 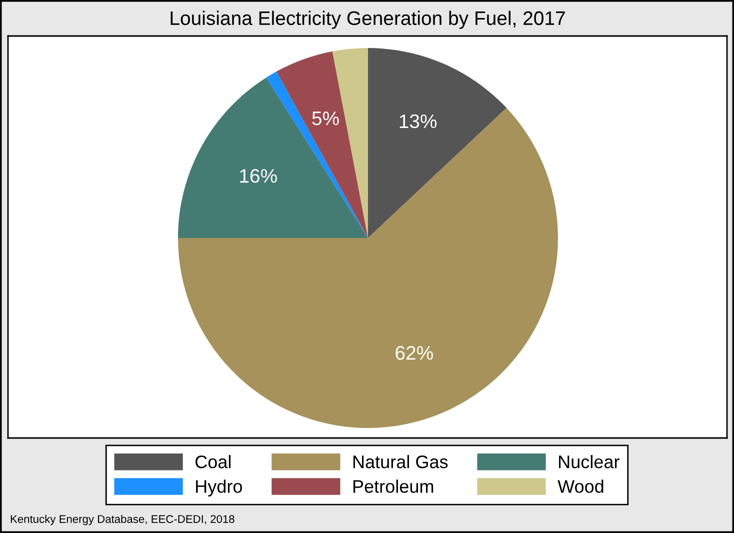 I want to click on legend-label: Petroleum, so click(x=393, y=486).